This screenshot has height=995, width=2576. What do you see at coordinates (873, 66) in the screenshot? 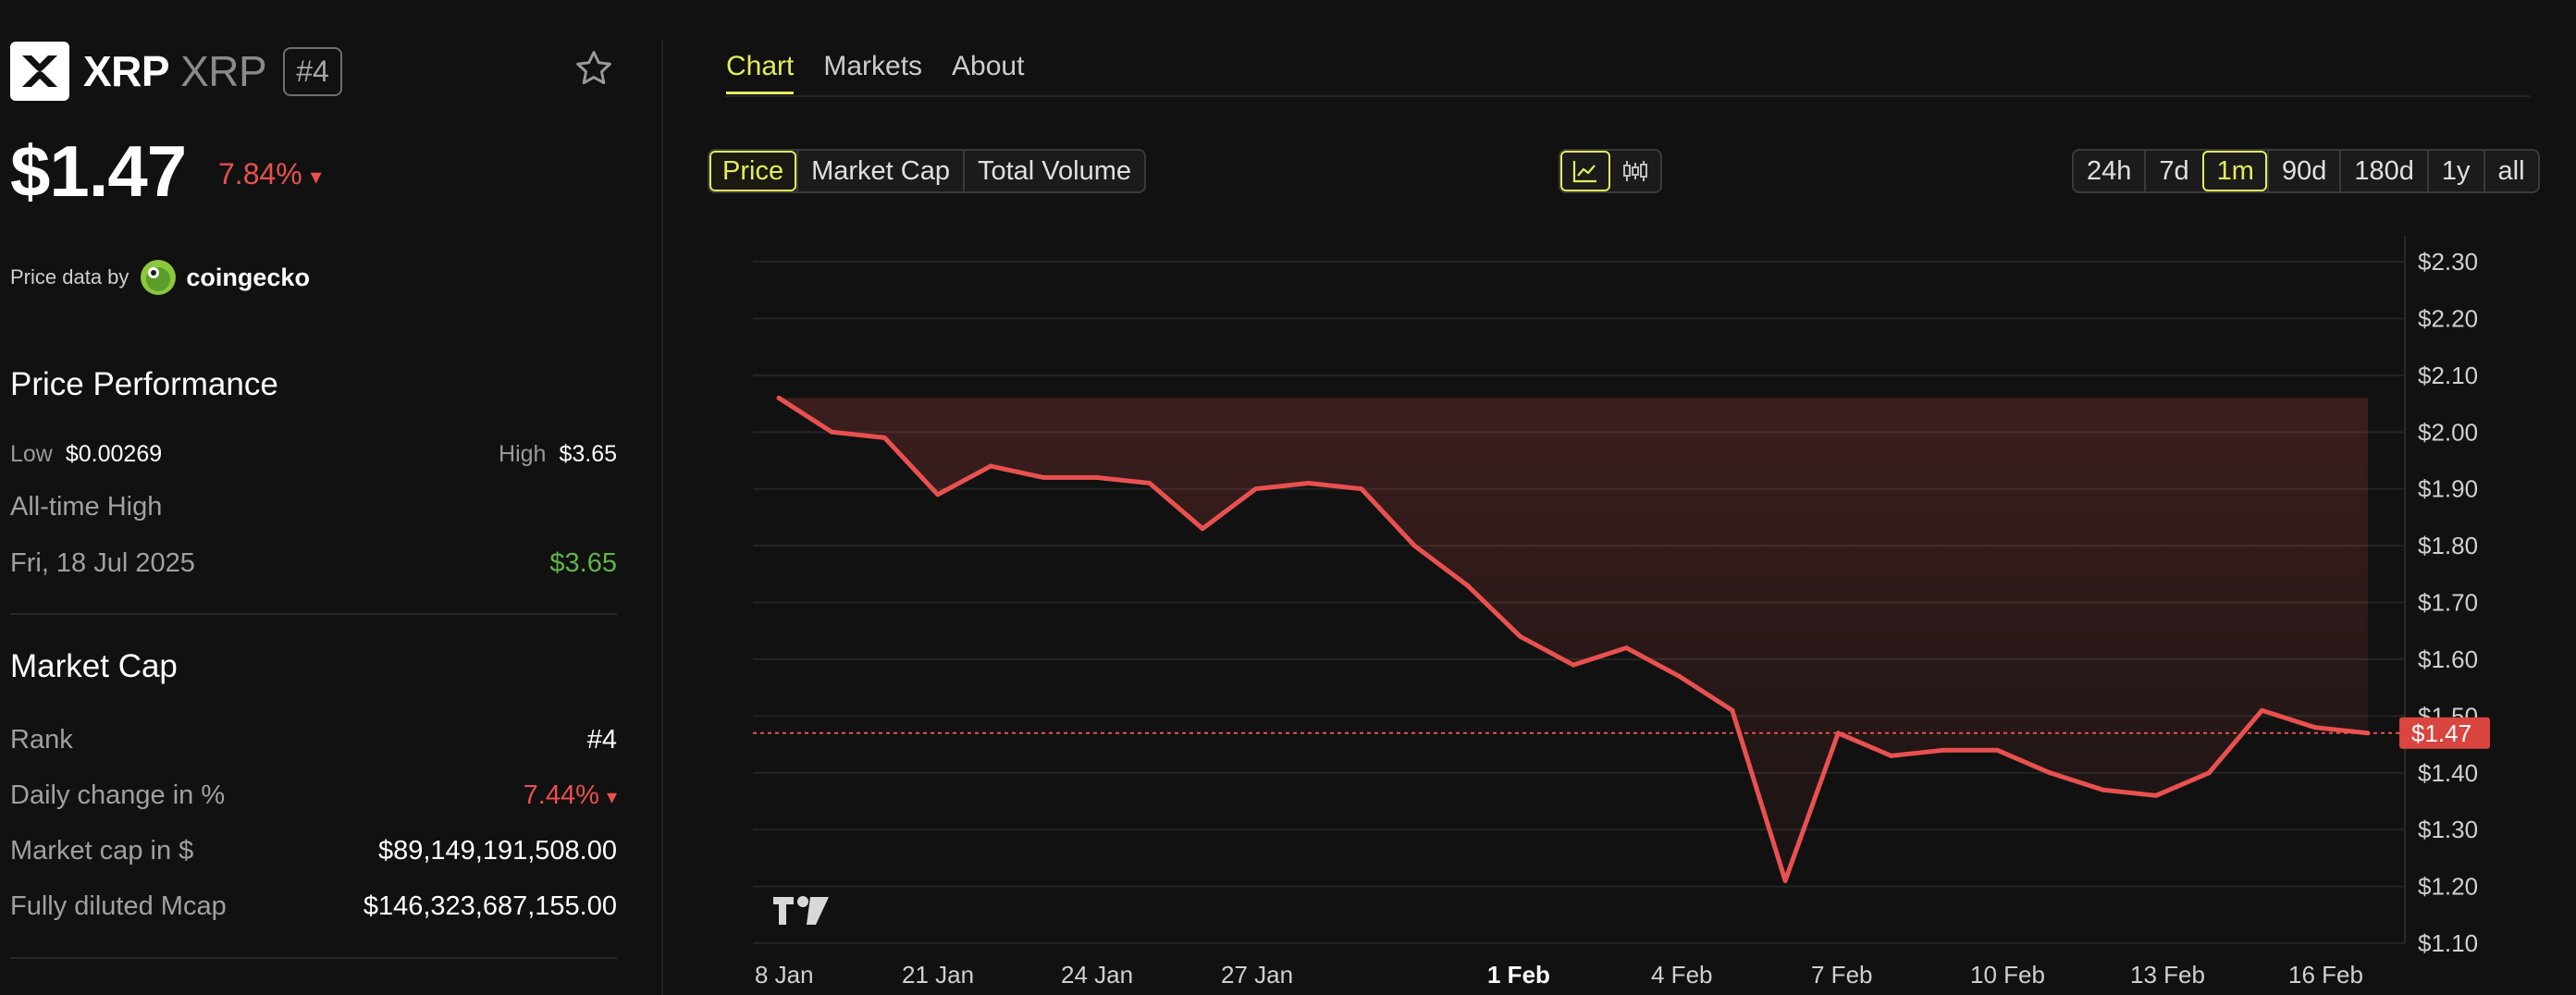
I see `tab-markets: Markets` at bounding box center [873, 66].